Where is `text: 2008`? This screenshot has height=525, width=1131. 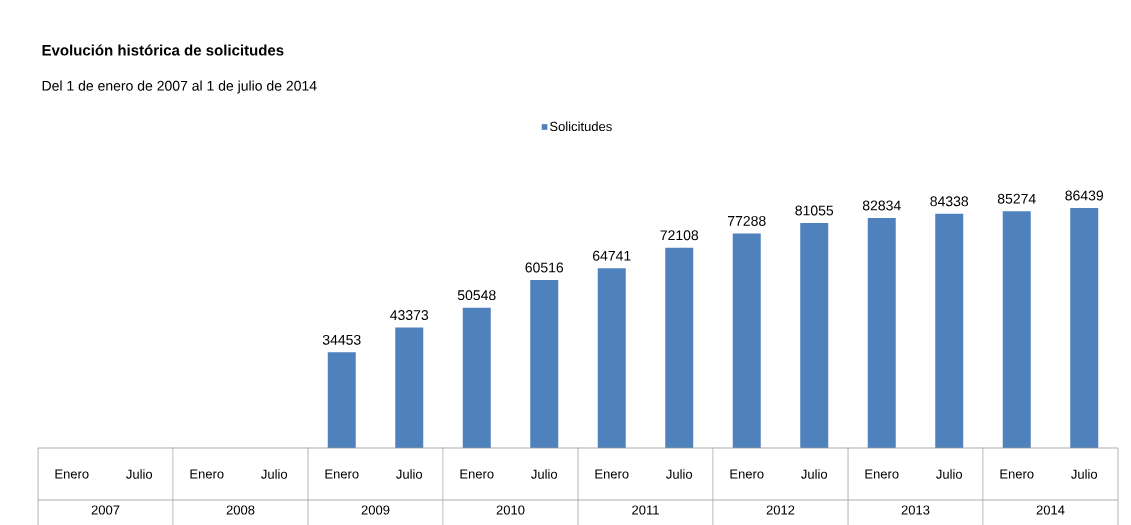 text: 2008 is located at coordinates (240, 510).